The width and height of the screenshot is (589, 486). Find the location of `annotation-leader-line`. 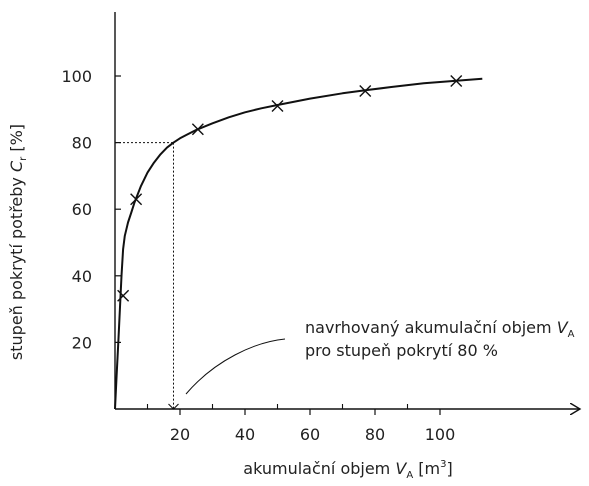

annotation-leader-line is located at coordinates (235, 366).